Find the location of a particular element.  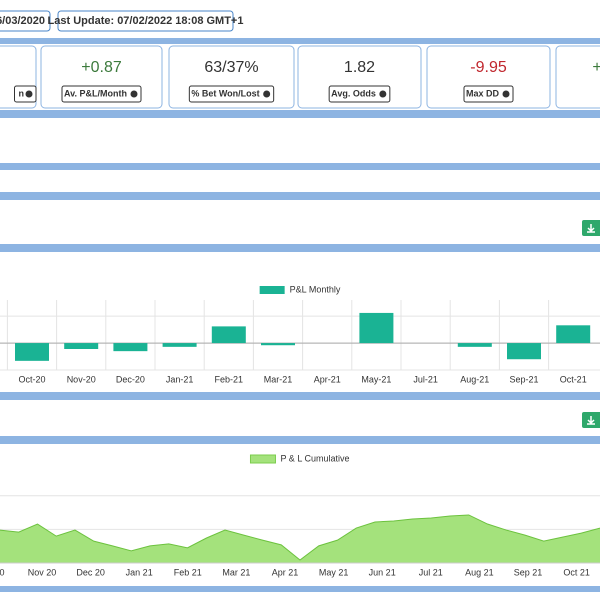

stat-label: Avg. Odds is located at coordinates (353, 93).